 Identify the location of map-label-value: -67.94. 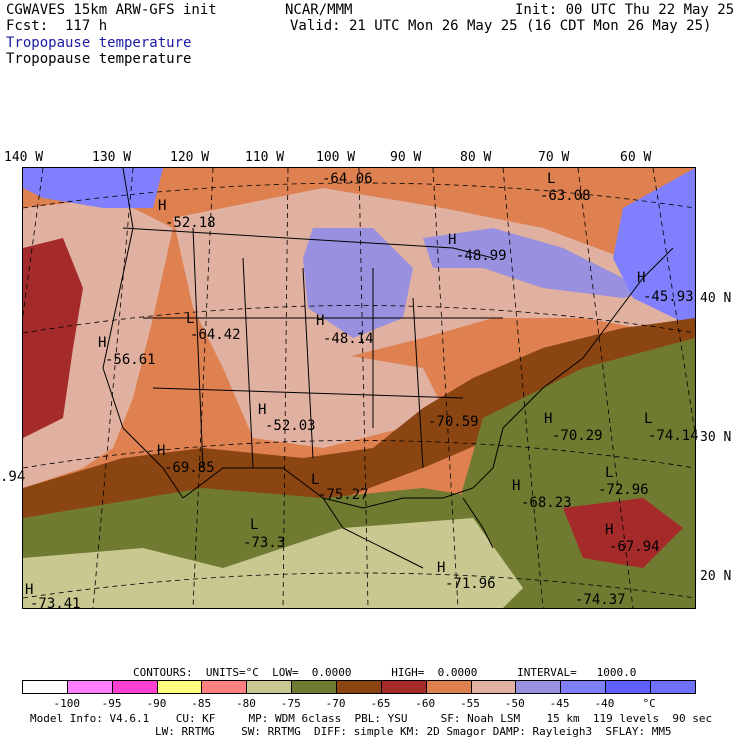
(634, 547).